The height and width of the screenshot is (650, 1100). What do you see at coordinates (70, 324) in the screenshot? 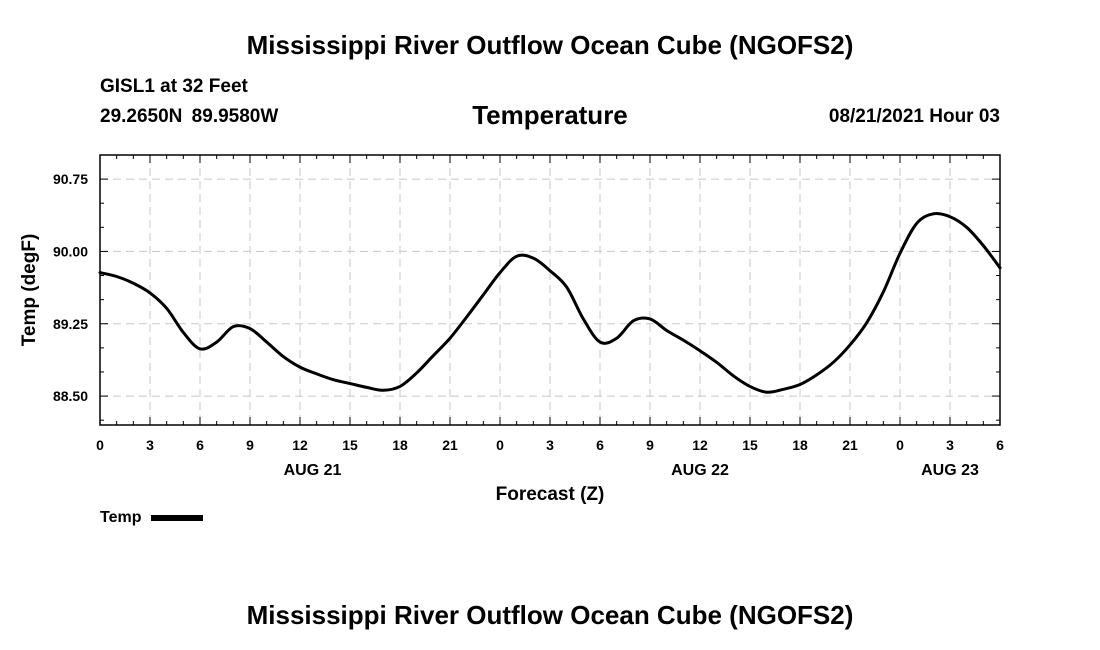
I see `y-tick-label: 89.25` at bounding box center [70, 324].